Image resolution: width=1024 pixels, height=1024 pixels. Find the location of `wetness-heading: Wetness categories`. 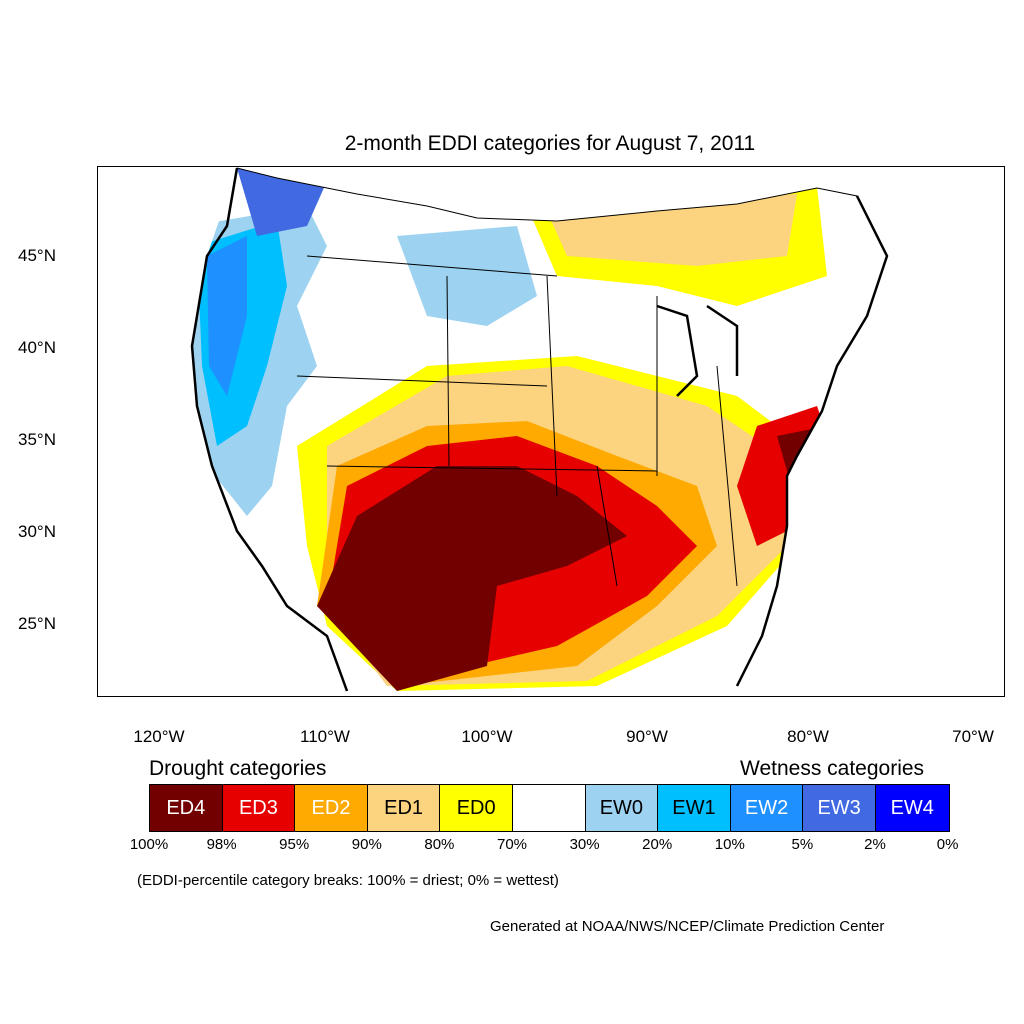

wetness-heading: Wetness categories is located at coordinates (832, 768).